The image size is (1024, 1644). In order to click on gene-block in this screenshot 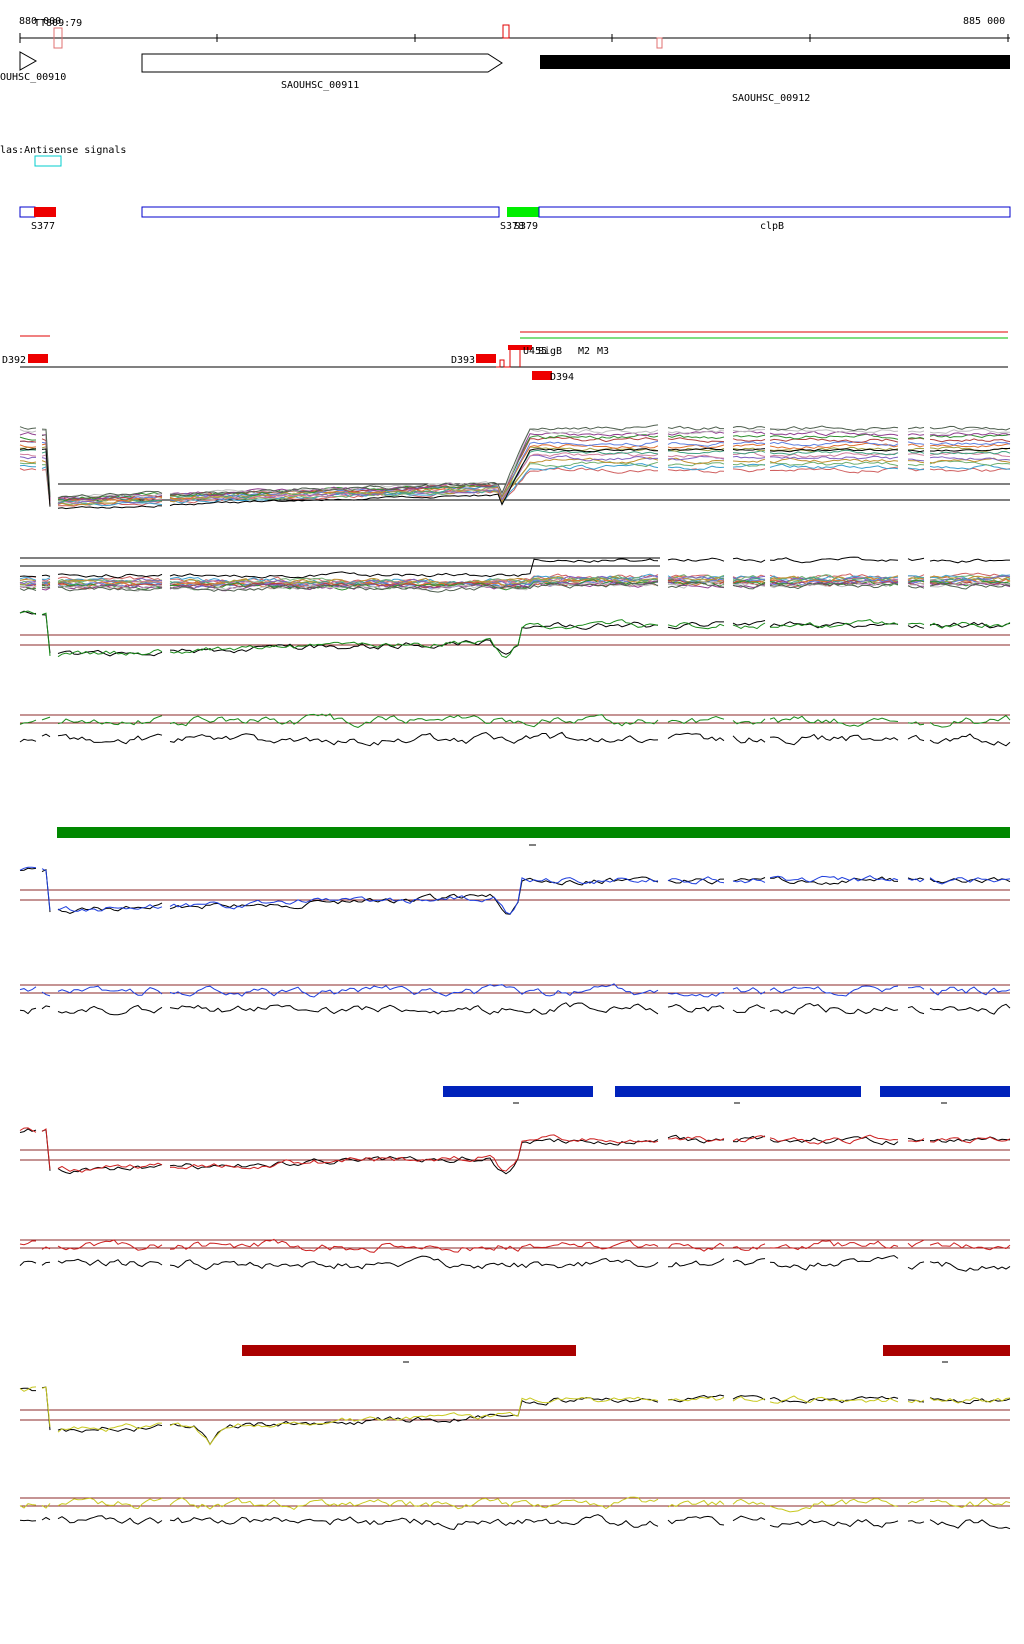, I will do `click(775, 62)`.